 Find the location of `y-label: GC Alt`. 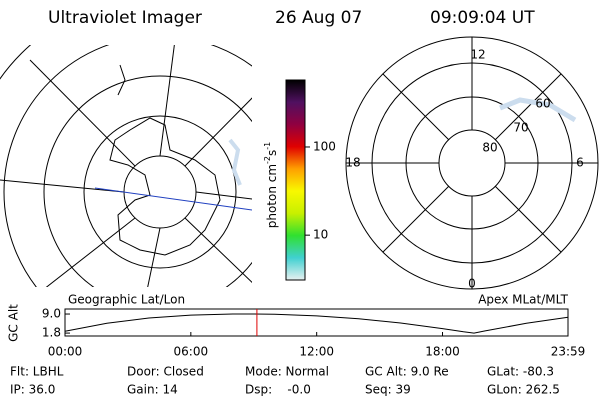

y-label: GC Alt is located at coordinates (14, 323).